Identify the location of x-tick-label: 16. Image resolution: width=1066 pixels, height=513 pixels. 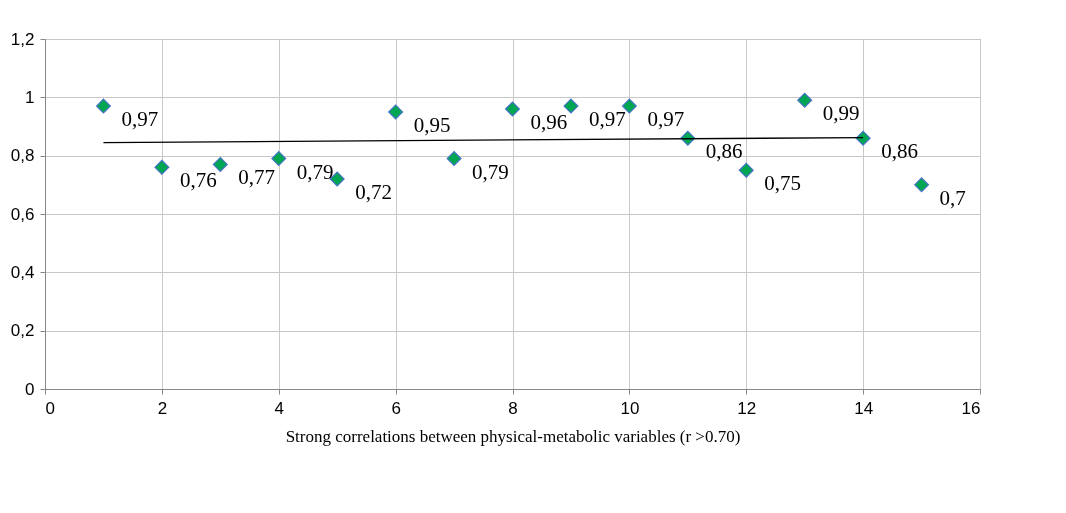
(971, 408).